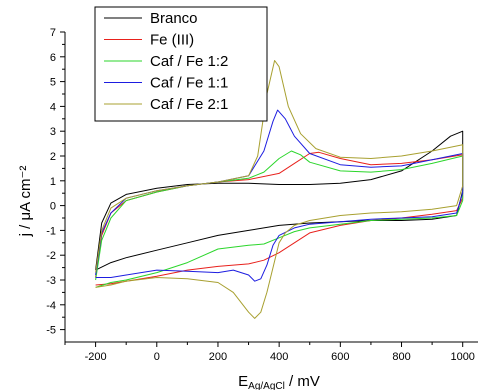 This screenshot has height=390, width=482. Describe the element at coordinates (243, 381) in the screenshot. I see `x-axis-title-main: E` at that location.